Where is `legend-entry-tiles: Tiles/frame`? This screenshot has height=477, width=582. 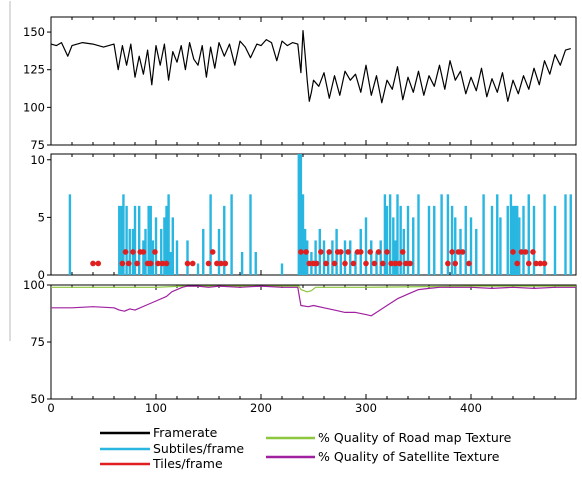
legend-entry-tiles: Tiles/frame is located at coordinates (161, 463).